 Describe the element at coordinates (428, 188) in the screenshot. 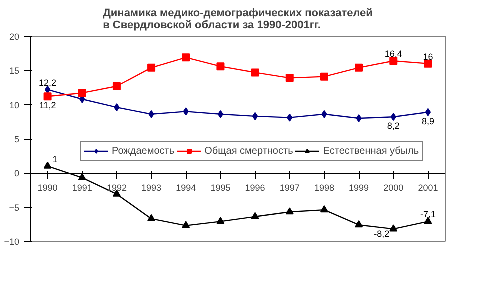

I see `x-tick-label: 2001` at that location.